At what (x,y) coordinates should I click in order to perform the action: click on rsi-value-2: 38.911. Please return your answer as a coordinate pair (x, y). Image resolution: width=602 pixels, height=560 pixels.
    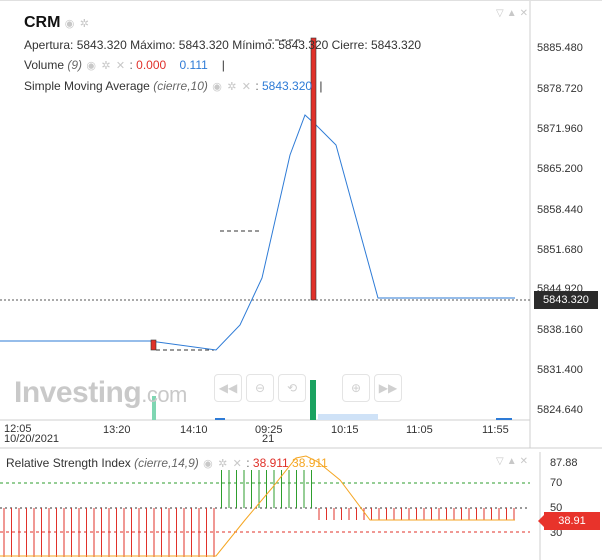
    Looking at the image, I should click on (310, 463).